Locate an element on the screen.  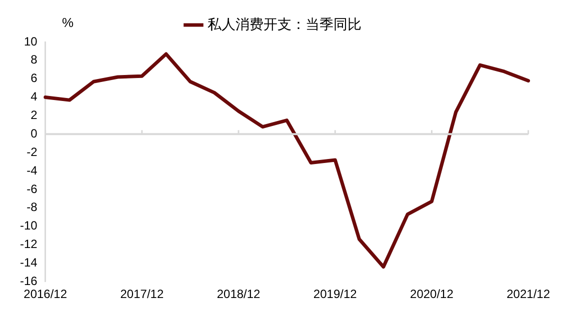
y-tick-label: 10 is located at coordinates (31, 41).